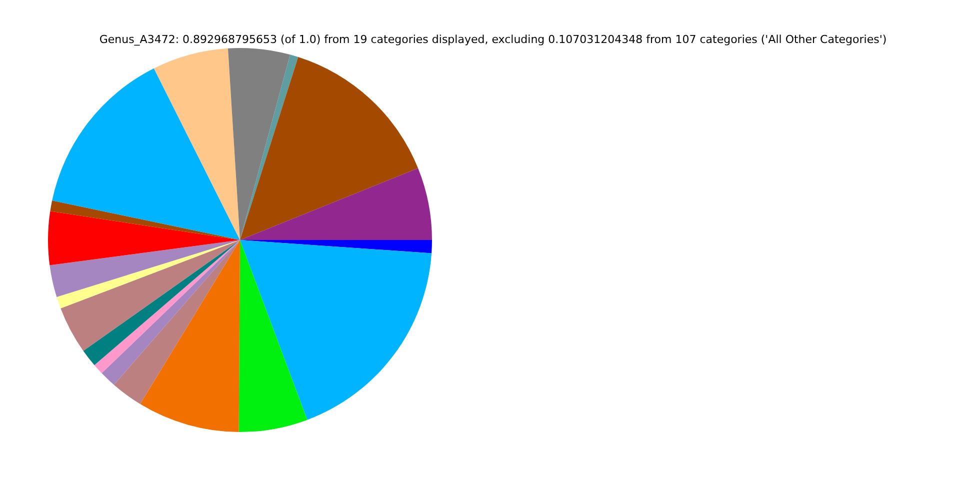 This screenshot has height=480, width=960. What do you see at coordinates (493, 39) in the screenshot?
I see `text: Genus_A3472: 0.892968795653 (of 1.0) from 19 categories displayed, excluding 0.107031204348 from 107 categories ('All Other Categories')` at bounding box center [493, 39].